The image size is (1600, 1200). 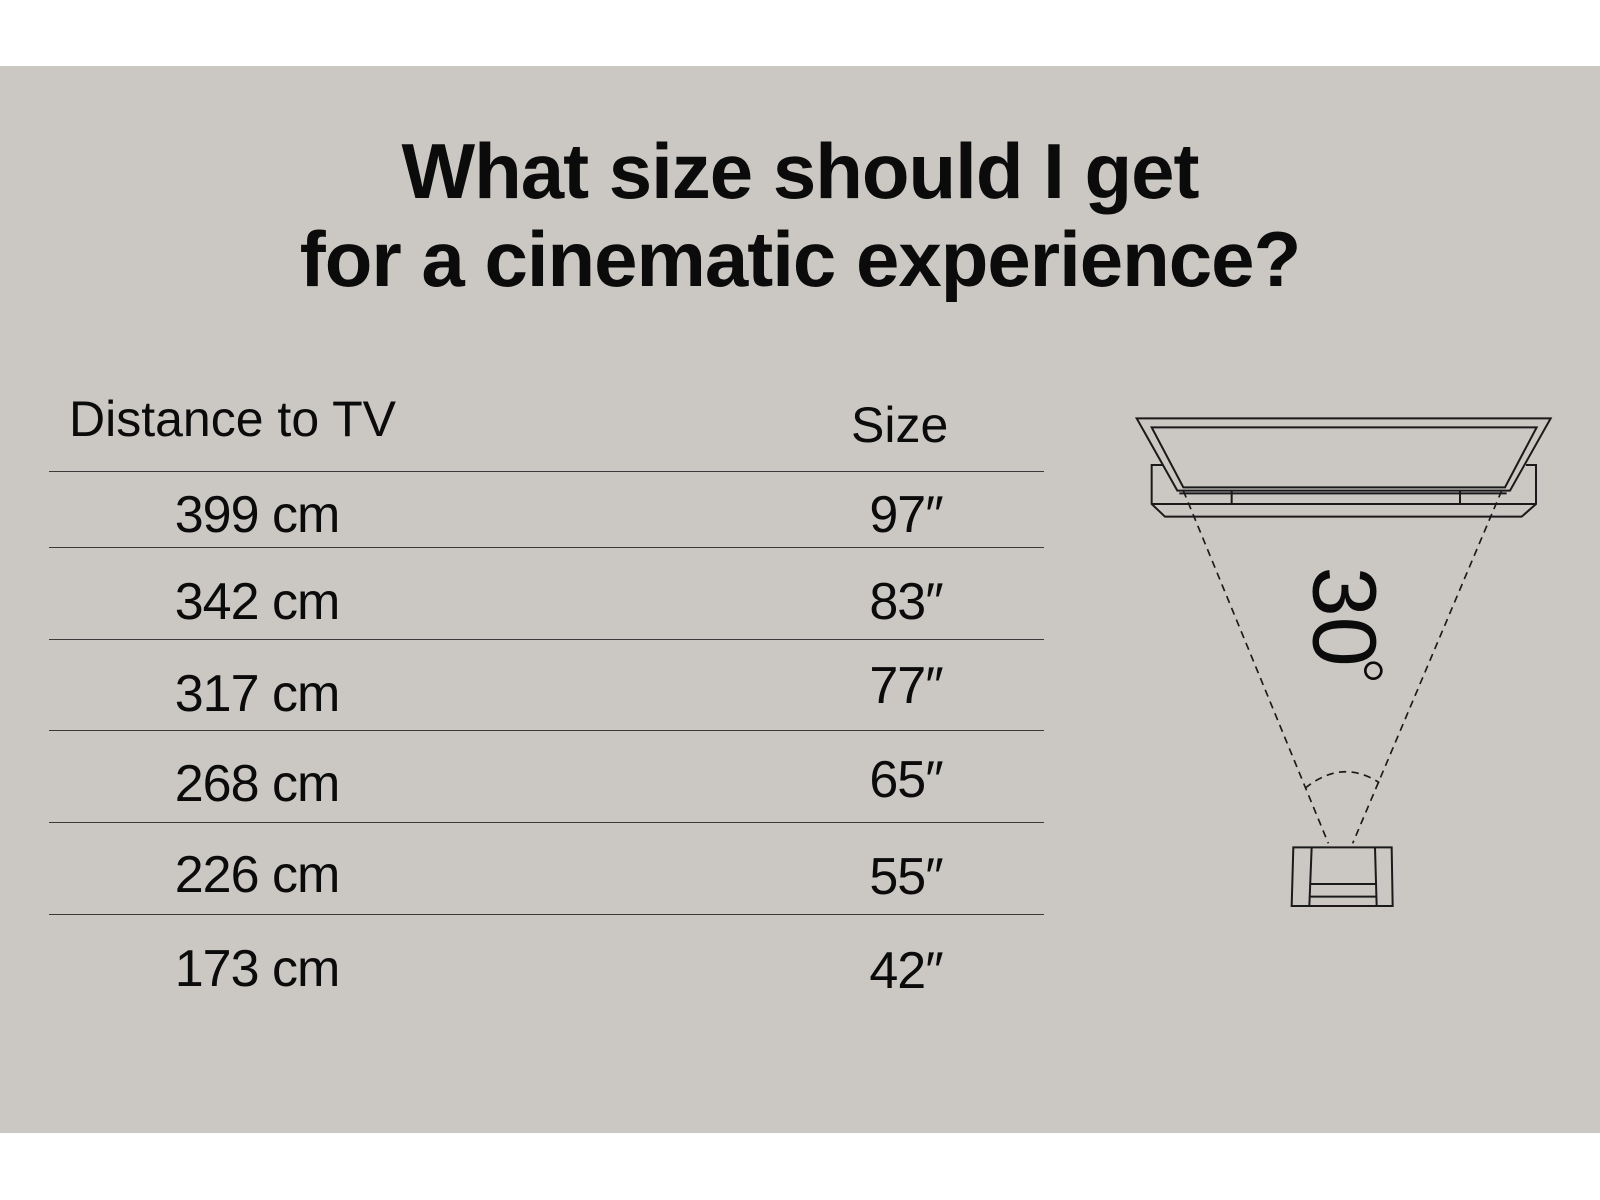 What do you see at coordinates (1373, 670) in the screenshot?
I see `degree-symbol` at bounding box center [1373, 670].